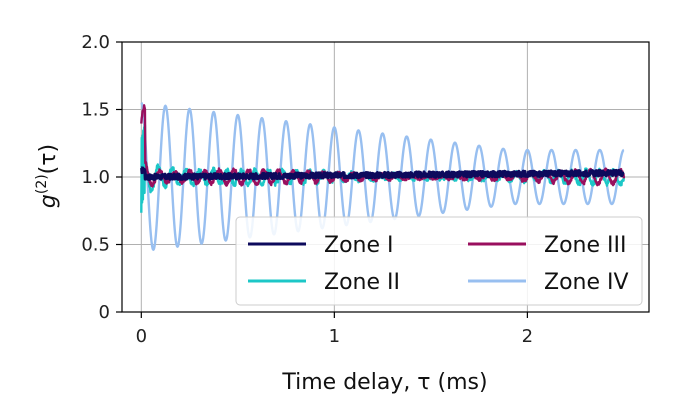 The height and width of the screenshot is (403, 691). Describe the element at coordinates (384, 382) in the screenshot. I see `x-axis-label: Time delay, τ (ms)` at that location.